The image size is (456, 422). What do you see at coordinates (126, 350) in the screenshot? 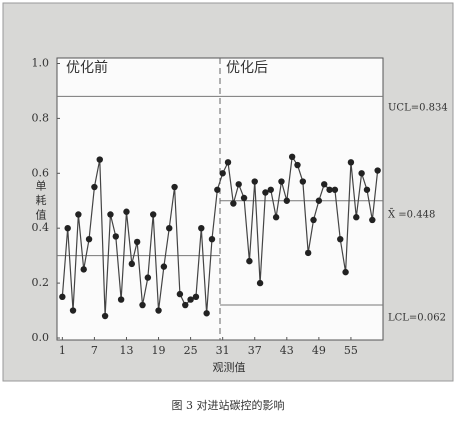
I see `x-tick-label: 13` at bounding box center [126, 350].